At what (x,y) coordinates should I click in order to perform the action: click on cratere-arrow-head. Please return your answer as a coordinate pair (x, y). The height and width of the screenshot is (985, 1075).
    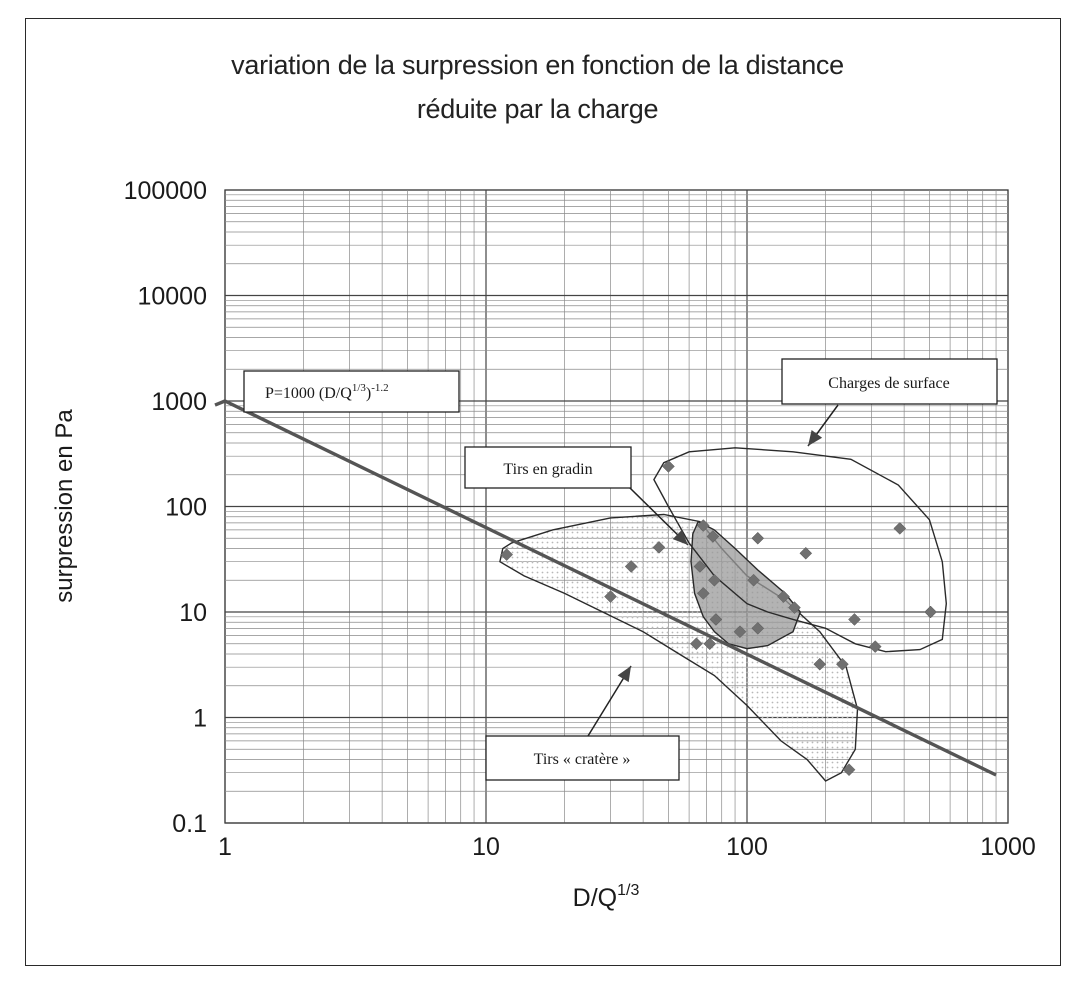
    Looking at the image, I should click on (624, 674).